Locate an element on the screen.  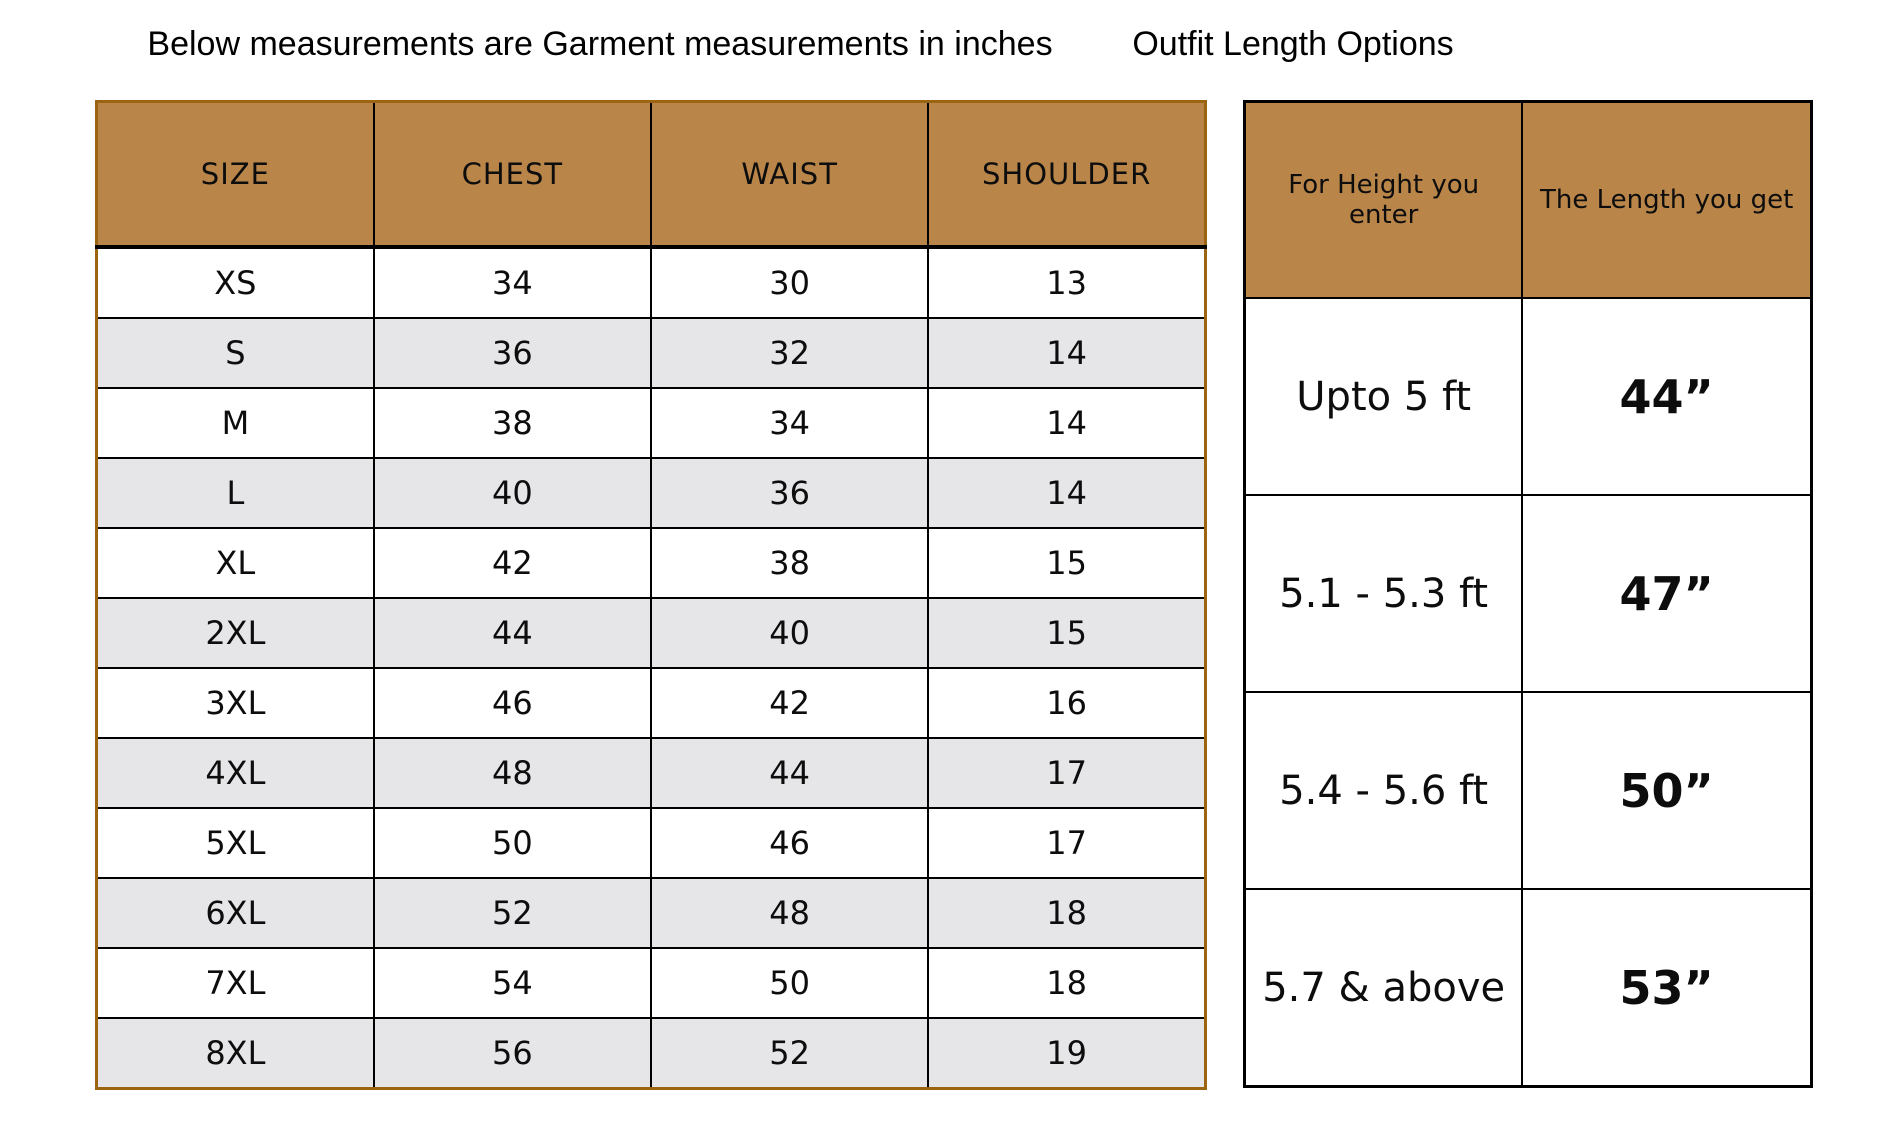
waist-cell: 46 is located at coordinates (789, 843).